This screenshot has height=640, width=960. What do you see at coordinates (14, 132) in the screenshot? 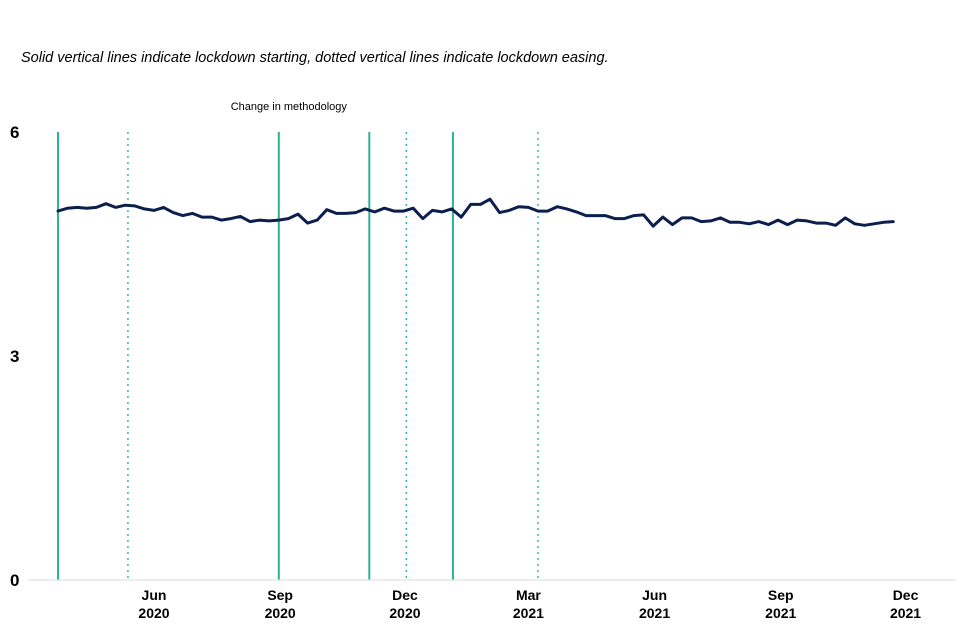
I see `y-tick-label: 6` at bounding box center [14, 132].